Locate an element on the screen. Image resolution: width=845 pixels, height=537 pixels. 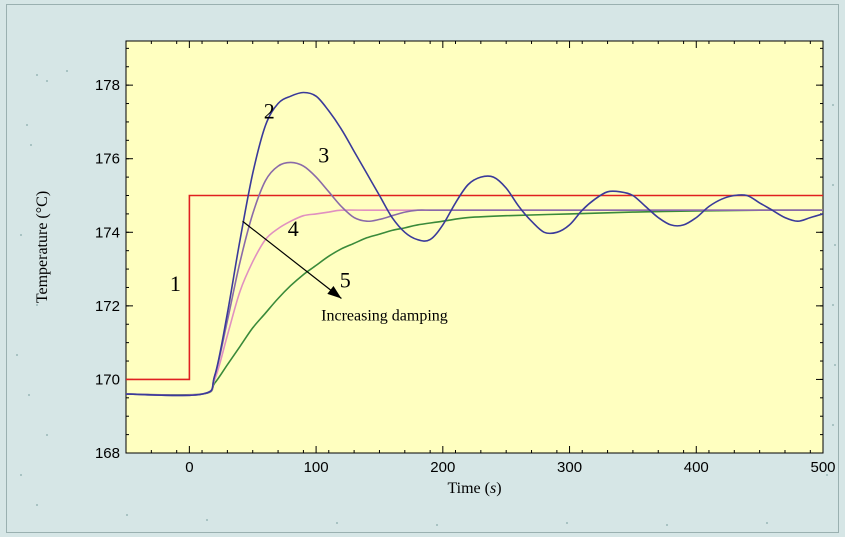
x-tick-label: 500 is located at coordinates (822, 467).